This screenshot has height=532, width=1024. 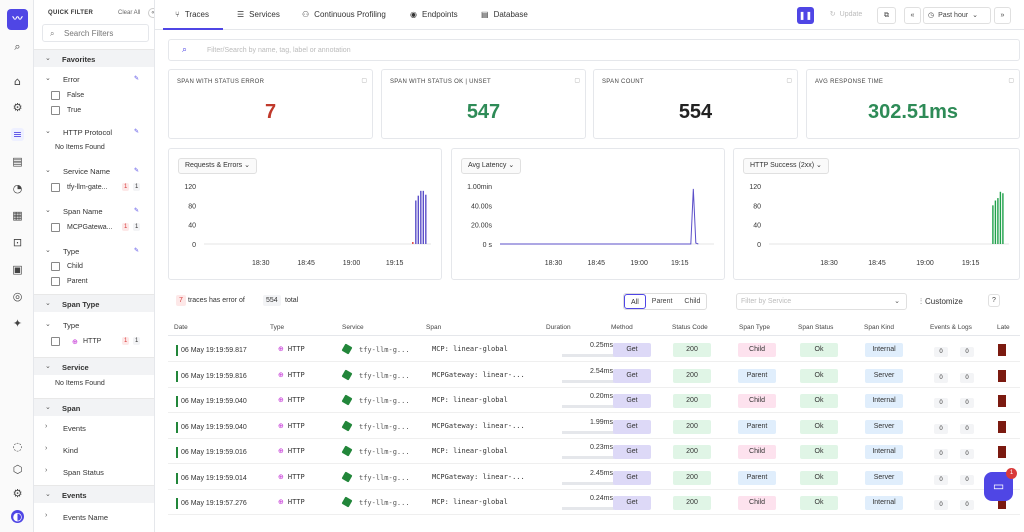 What do you see at coordinates (129, 13) in the screenshot?
I see `clear-all-link: Clear All` at bounding box center [129, 13].